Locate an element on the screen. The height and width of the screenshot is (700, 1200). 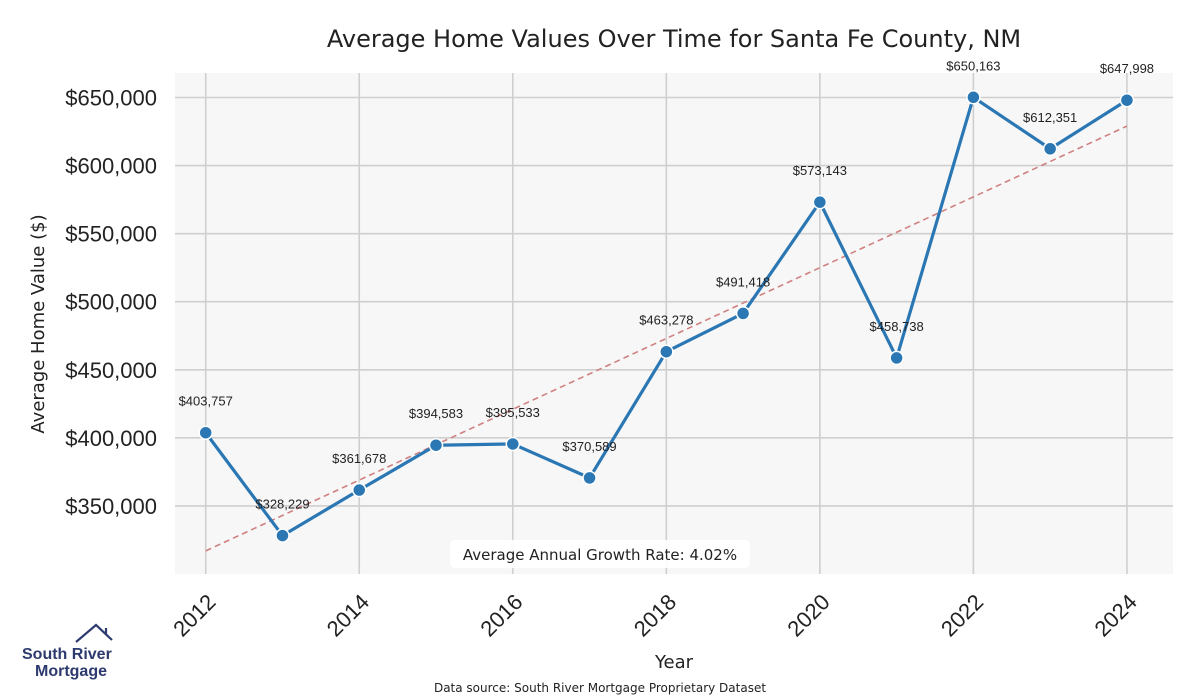
y-tick-label: $500,000 is located at coordinates (111, 302).